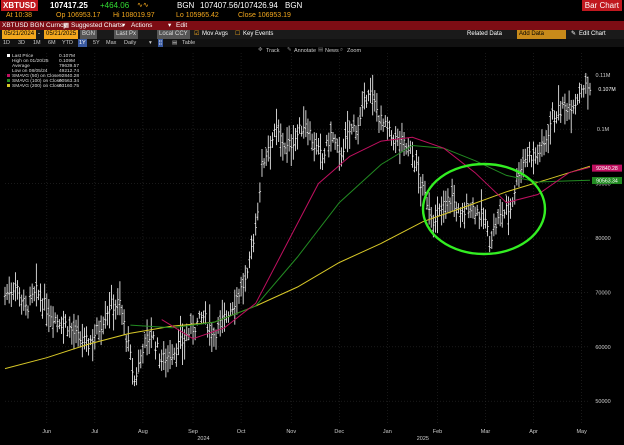 The image size is (624, 445). I want to click on legend-sma200: SMAVG (200) on Close, so click(37, 86).